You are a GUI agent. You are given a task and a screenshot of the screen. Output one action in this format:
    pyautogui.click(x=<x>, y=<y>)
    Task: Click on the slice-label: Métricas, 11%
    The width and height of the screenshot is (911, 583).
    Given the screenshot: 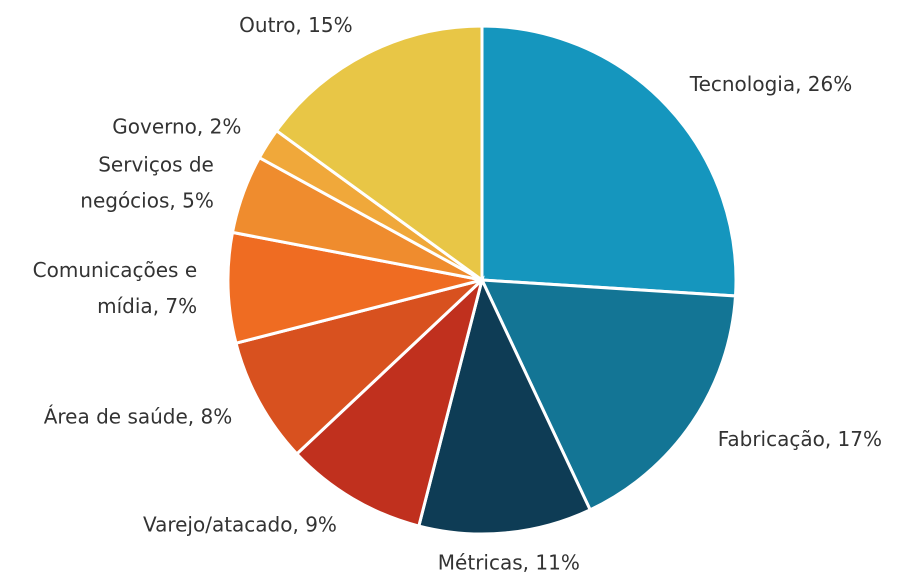 What is the action you would take?
    pyautogui.click(x=509, y=562)
    